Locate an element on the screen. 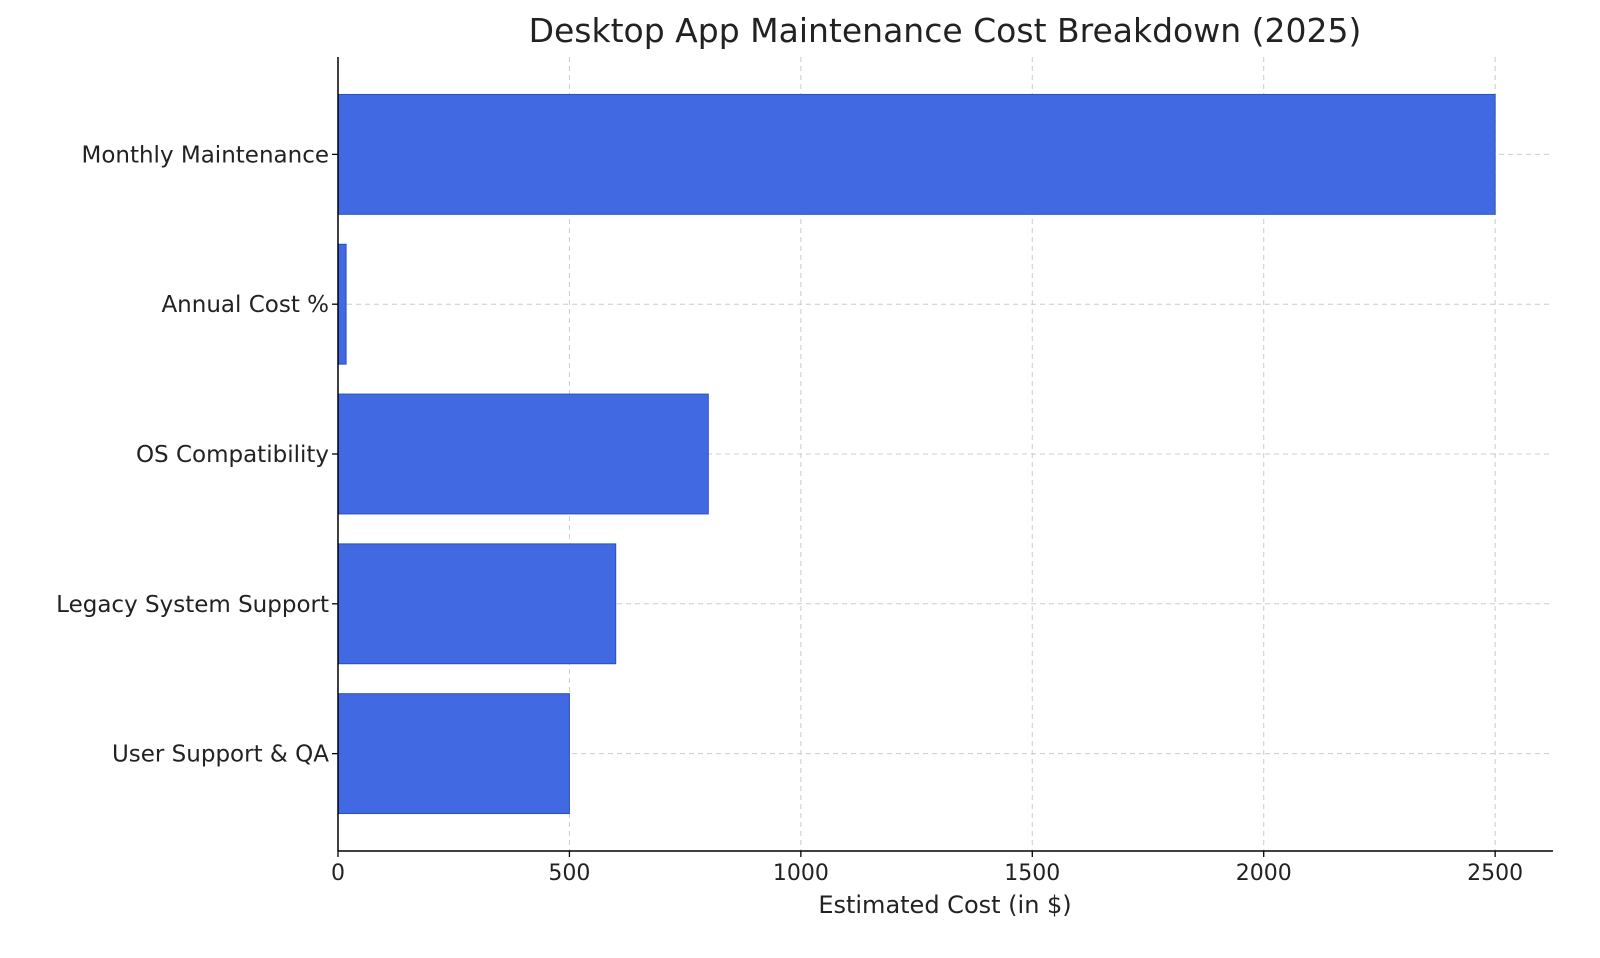  y-tick-label: Legacy System Support is located at coordinates (192, 605).